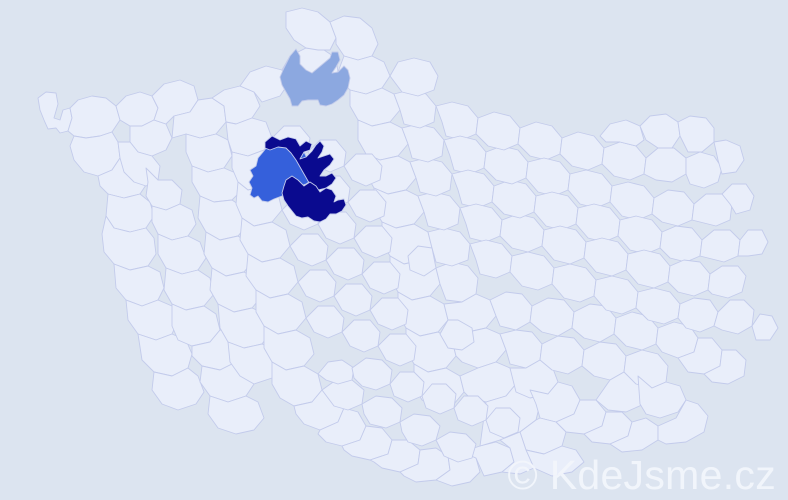 This screenshot has height=500, width=788. I want to click on watermark-kdejsme: © KdeJsme.cz, so click(641, 475).